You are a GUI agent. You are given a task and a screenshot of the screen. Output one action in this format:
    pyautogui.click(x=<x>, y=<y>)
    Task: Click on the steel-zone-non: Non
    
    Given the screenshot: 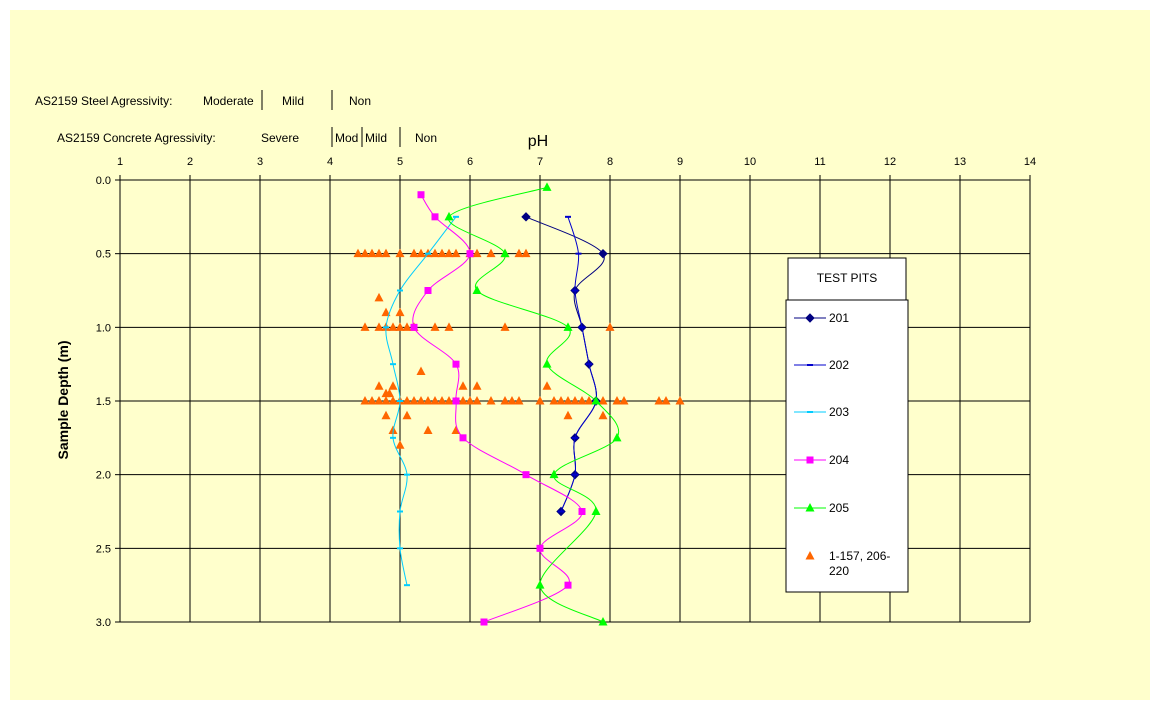 What is the action you would take?
    pyautogui.click(x=360, y=101)
    